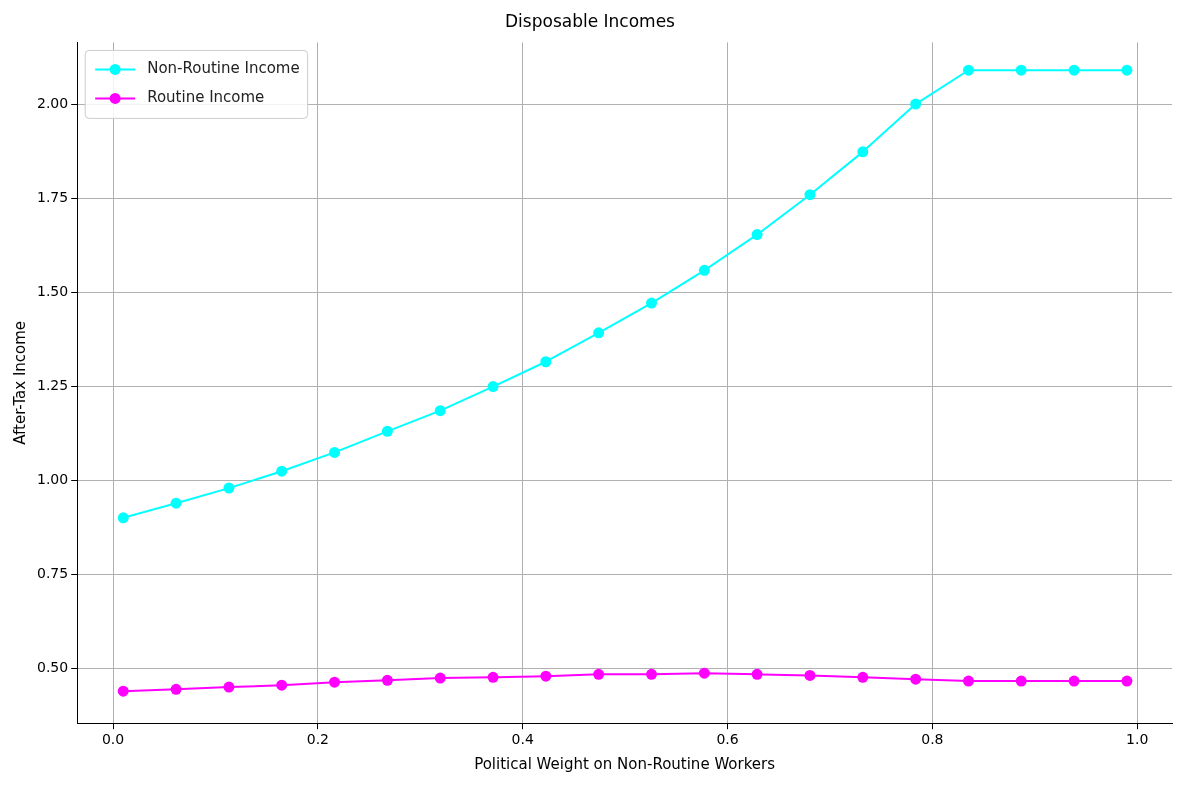  I want to click on y-tick-label: 1.00, so click(53, 478).